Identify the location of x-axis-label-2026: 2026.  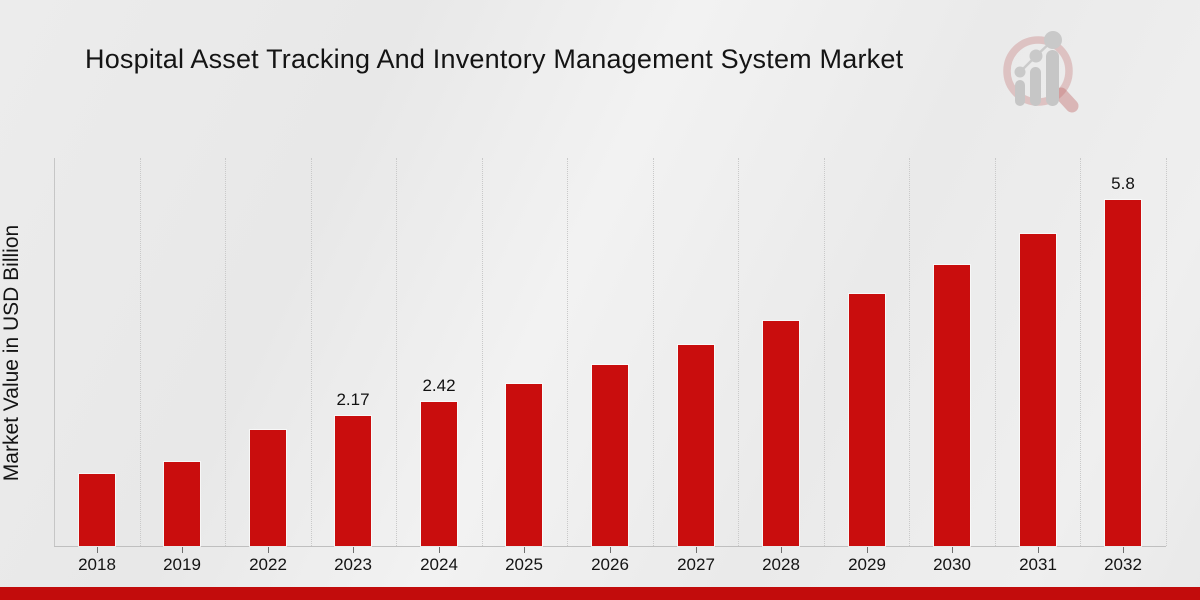
(610, 564).